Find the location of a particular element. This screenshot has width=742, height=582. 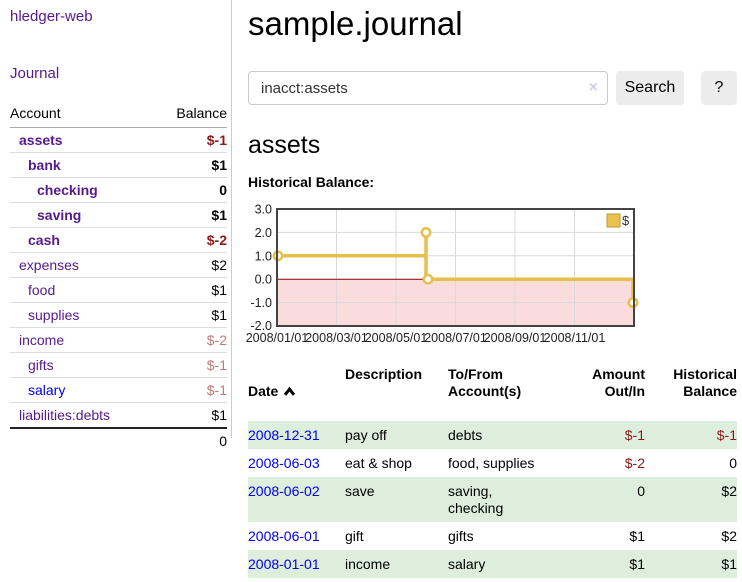

table-row: 2008-06-02 save saving, checking 0 $2 is located at coordinates (492, 499).